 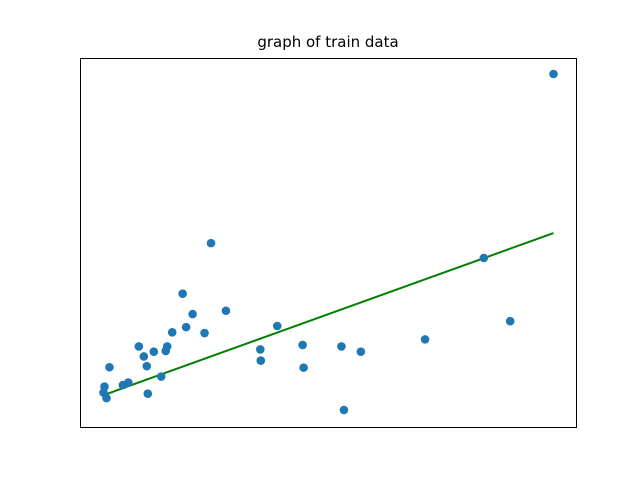 I want to click on chart-title: graph of train data, so click(x=328, y=42).